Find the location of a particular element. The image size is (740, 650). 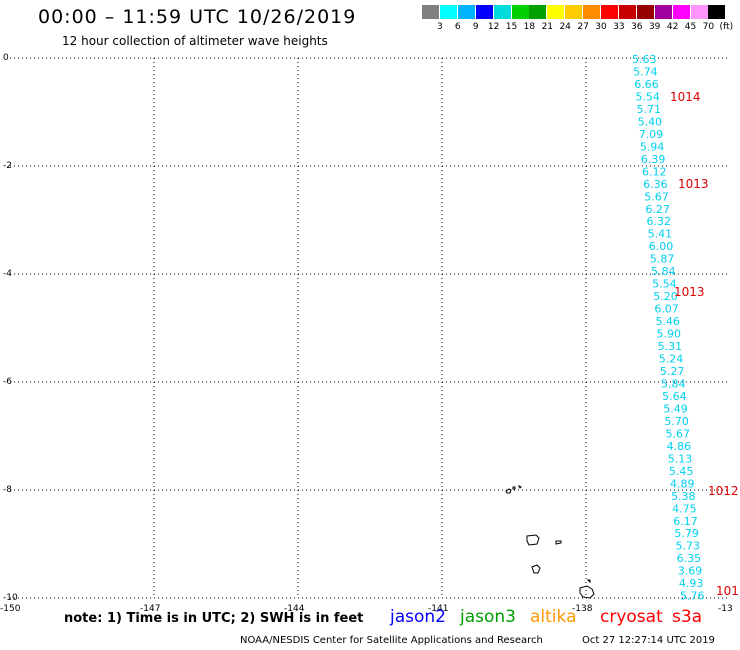

satellite-legend-jason3: jason3 is located at coordinates (488, 617).